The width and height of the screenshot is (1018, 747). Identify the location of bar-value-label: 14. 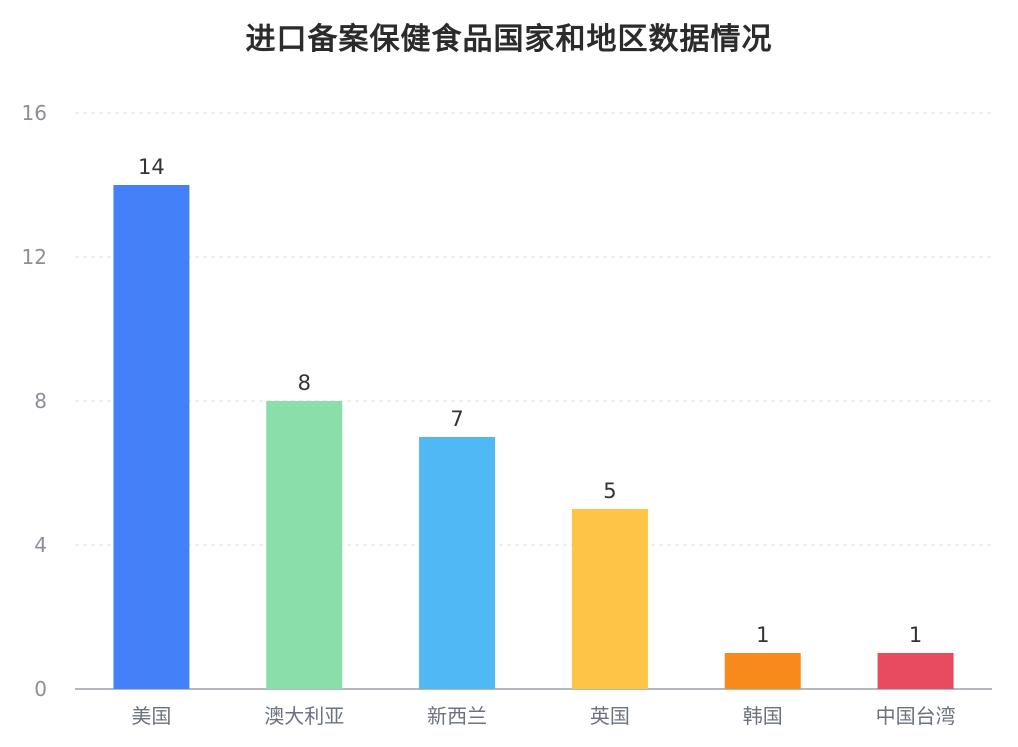
(151, 167).